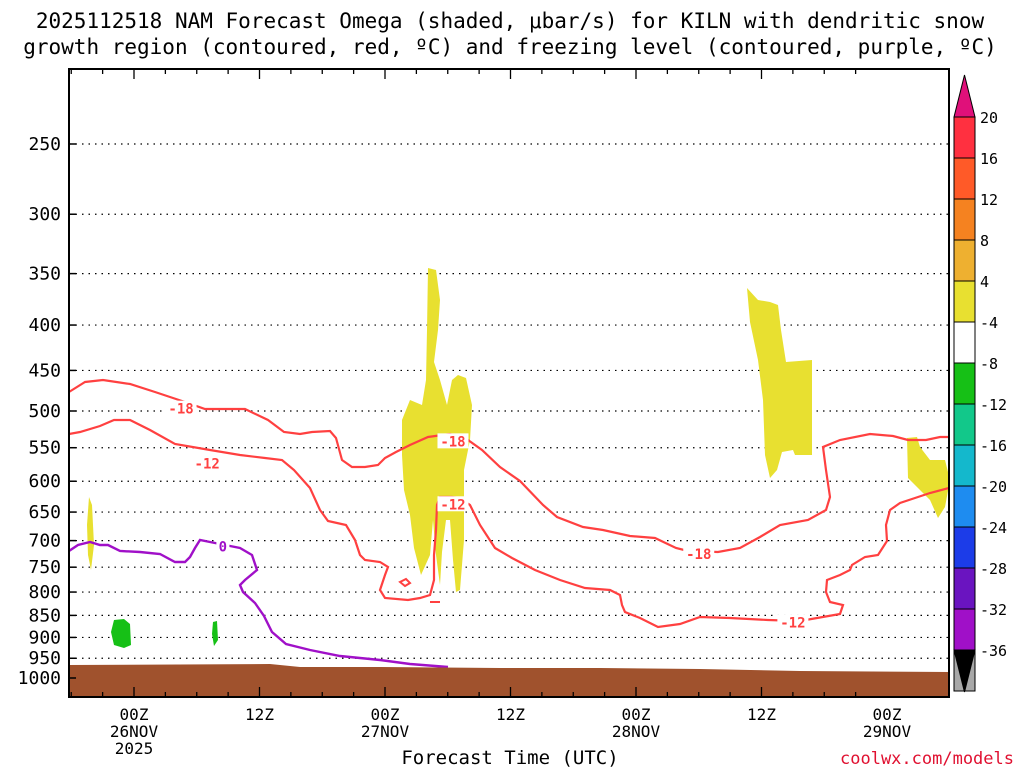 The width and height of the screenshot is (1024, 768). Describe the element at coordinates (964, 96) in the screenshot. I see `colorbar-top-arrow` at that location.